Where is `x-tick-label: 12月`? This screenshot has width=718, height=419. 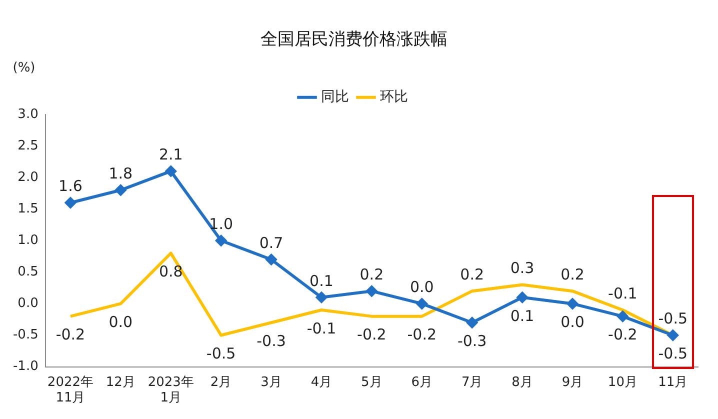
x-tick-label: 12月 is located at coordinates (121, 382).